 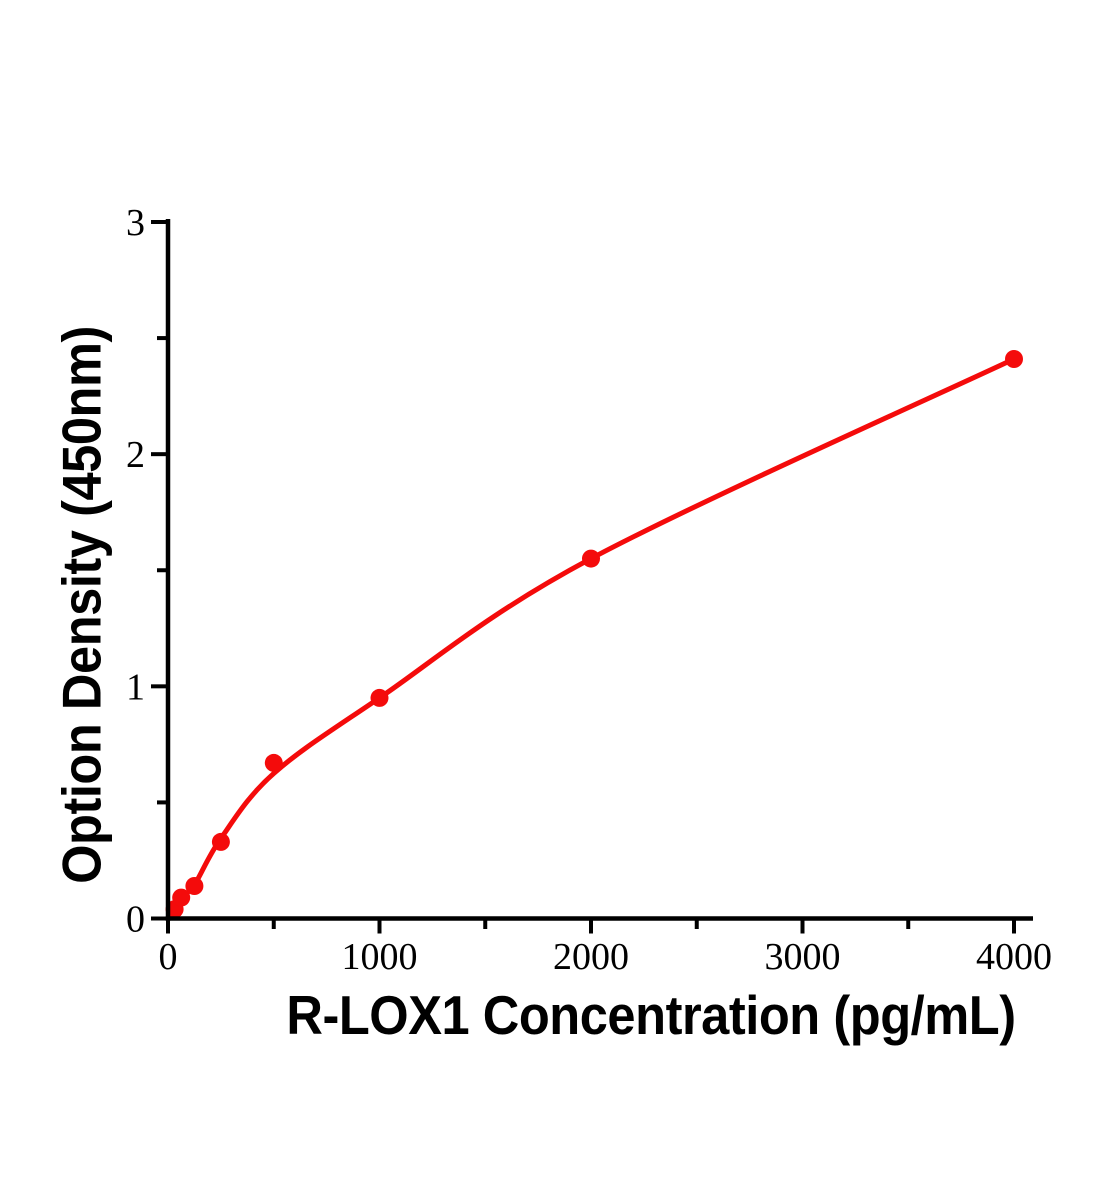 I want to click on y-tick-label: 3, so click(x=135, y=223).